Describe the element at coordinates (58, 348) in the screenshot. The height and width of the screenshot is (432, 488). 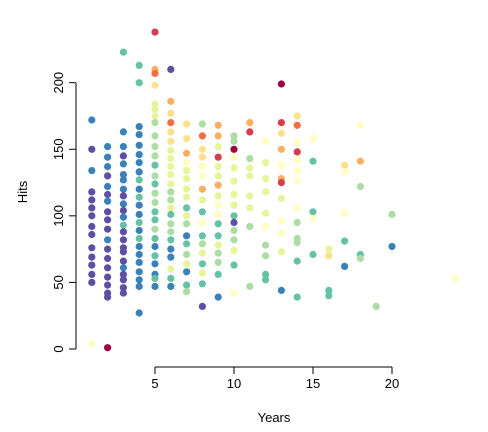
I see `y-tick-label: 0` at that location.